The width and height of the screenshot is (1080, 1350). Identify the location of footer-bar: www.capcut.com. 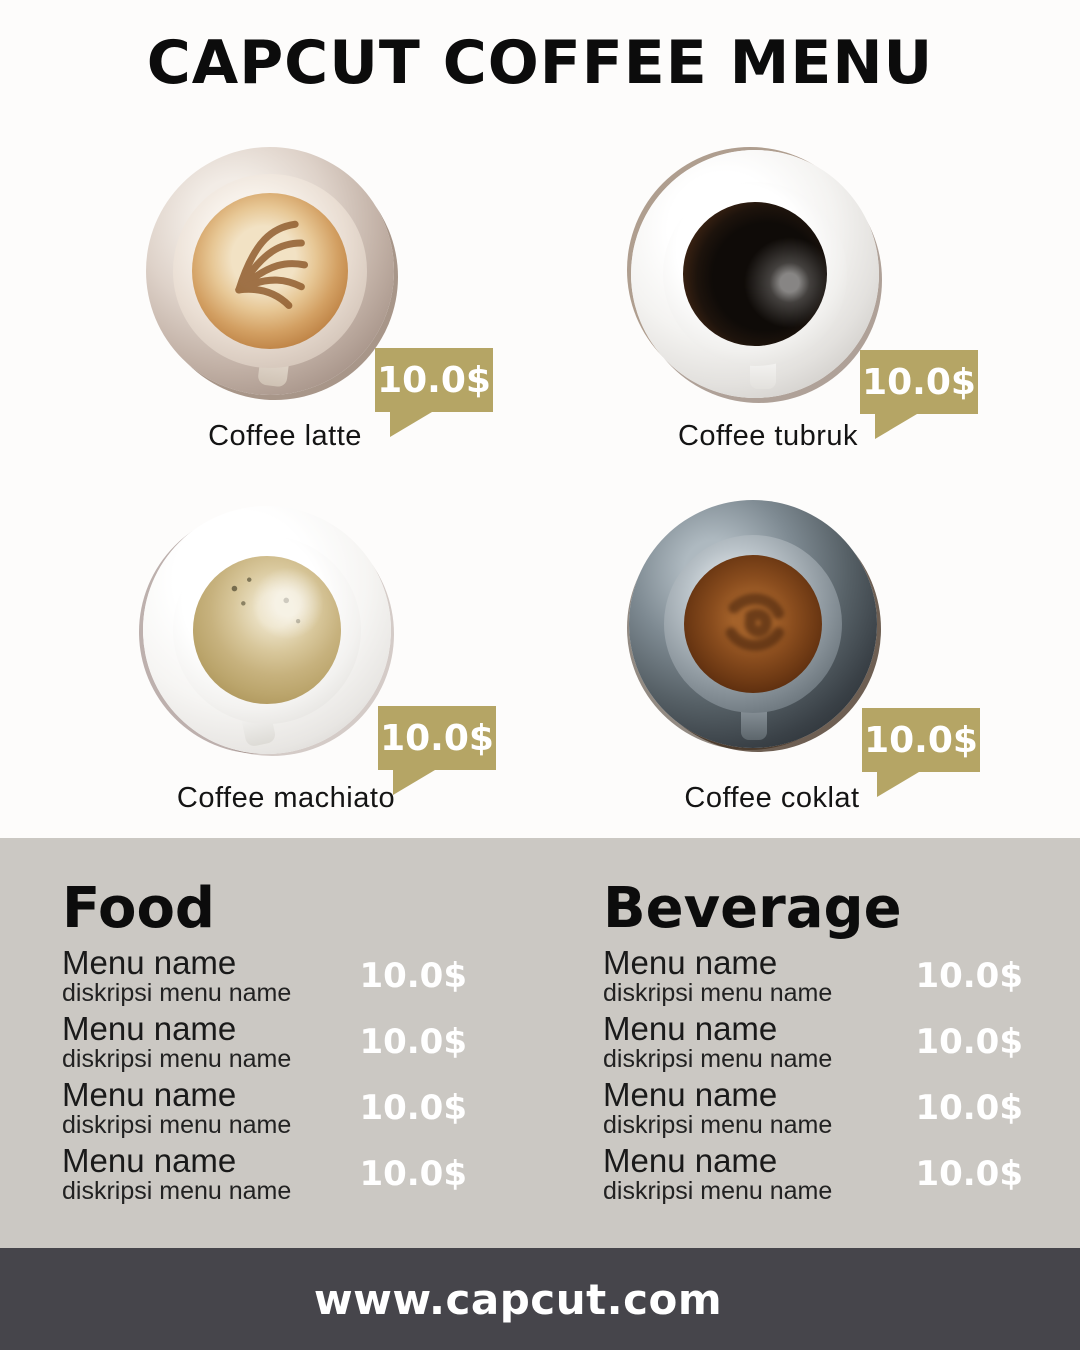
(540, 1299).